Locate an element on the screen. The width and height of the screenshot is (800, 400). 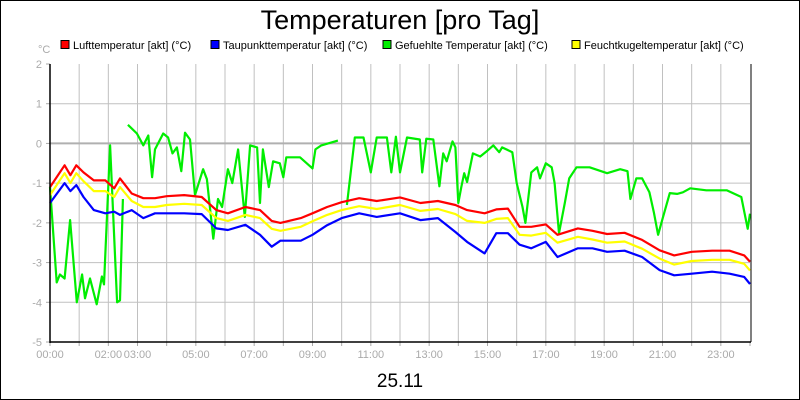
x-tick-label: 07:00 is located at coordinates (254, 355).